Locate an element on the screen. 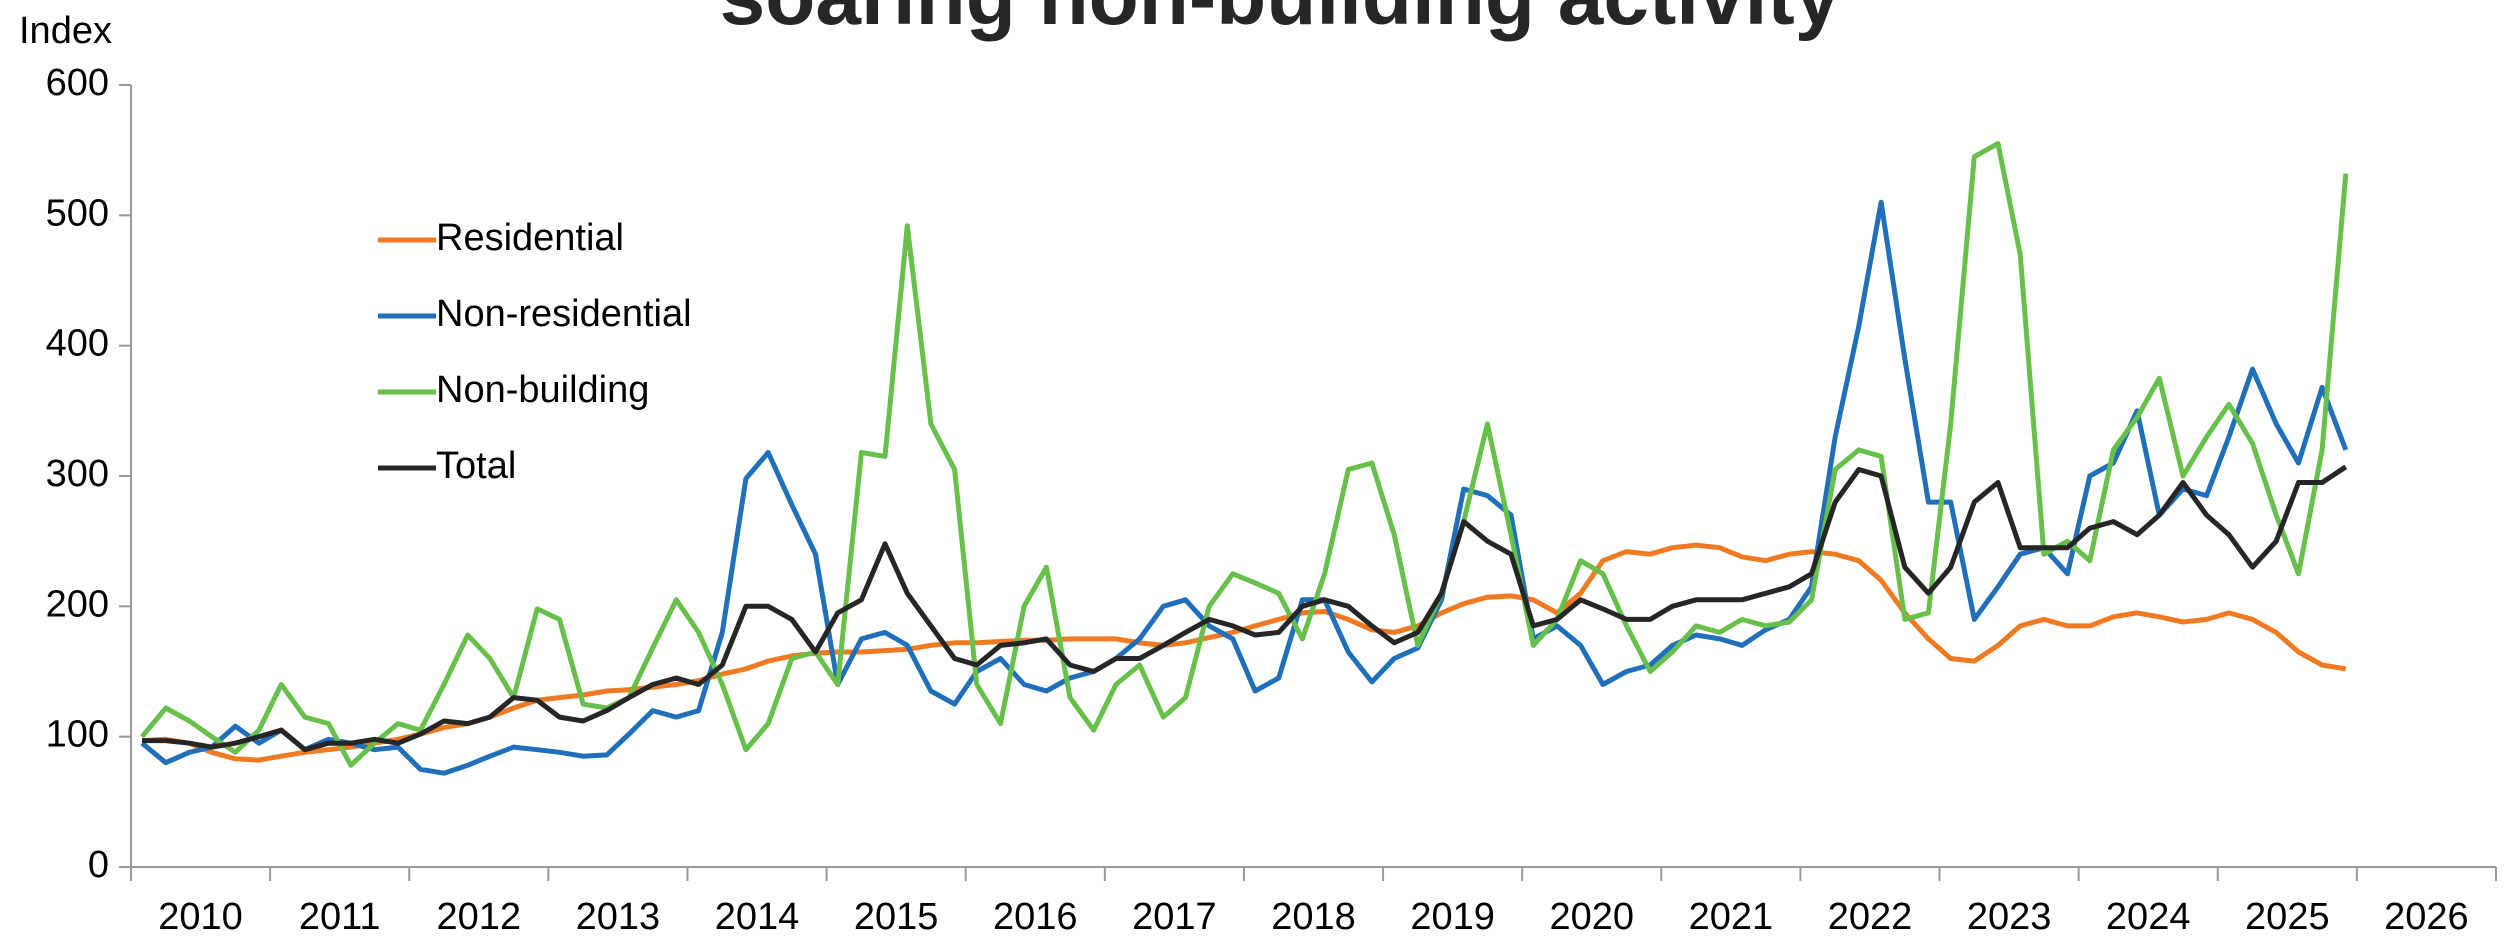 The image size is (2509, 944). y-tick-label: 200 is located at coordinates (77, 604).